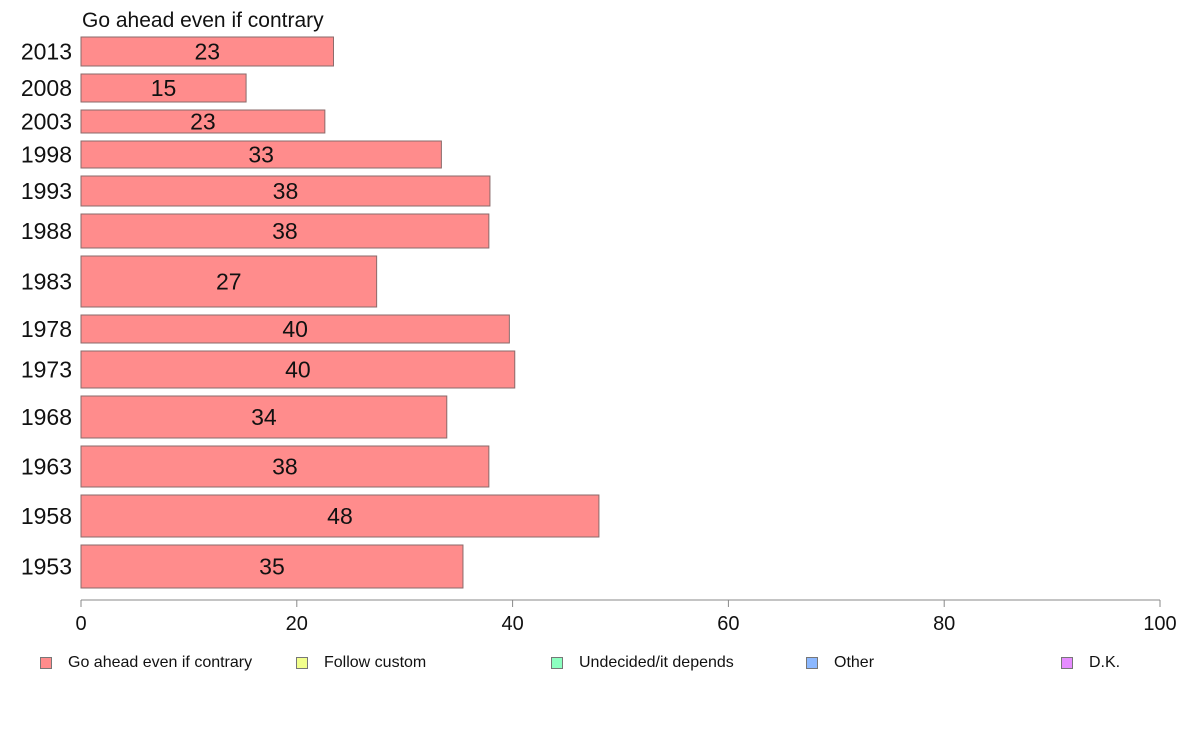 This screenshot has height=736, width=1188. I want to click on bar-value-label: 34, so click(264, 417).